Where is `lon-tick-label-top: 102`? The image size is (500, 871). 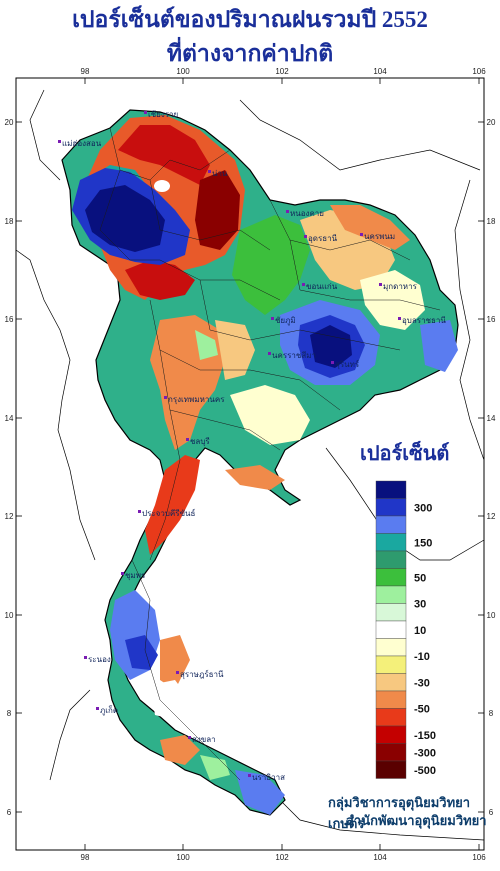
lon-tick-label-top: 102 is located at coordinates (282, 71).